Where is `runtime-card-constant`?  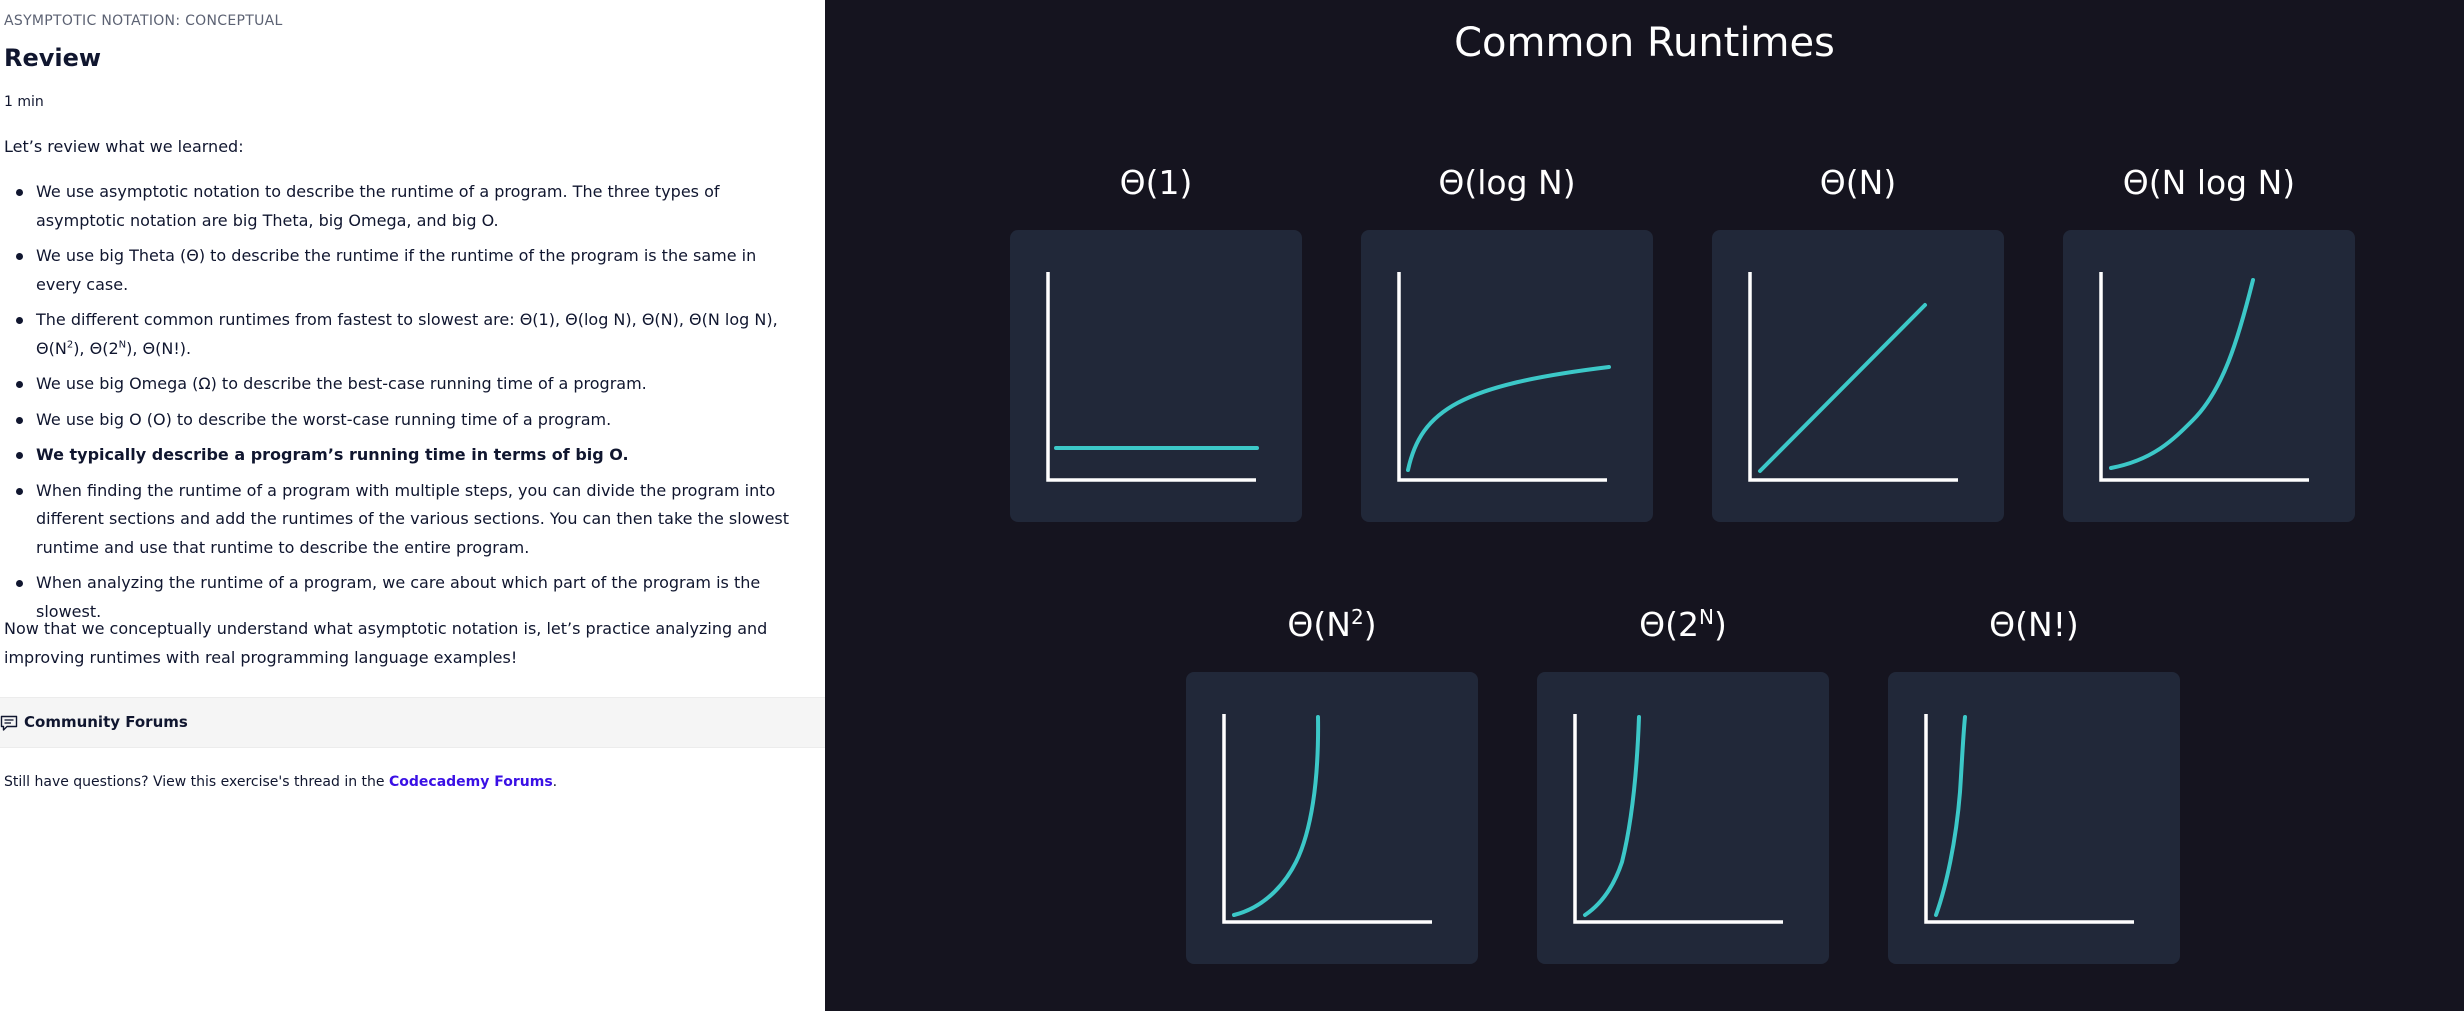 runtime-card-constant is located at coordinates (1156, 376).